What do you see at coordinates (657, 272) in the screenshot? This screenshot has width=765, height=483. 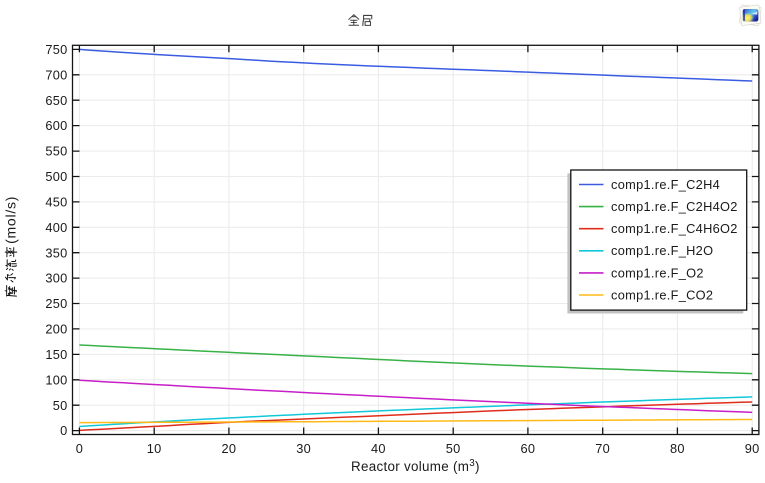 I see `svg-text: comp1.re.F_O2` at bounding box center [657, 272].